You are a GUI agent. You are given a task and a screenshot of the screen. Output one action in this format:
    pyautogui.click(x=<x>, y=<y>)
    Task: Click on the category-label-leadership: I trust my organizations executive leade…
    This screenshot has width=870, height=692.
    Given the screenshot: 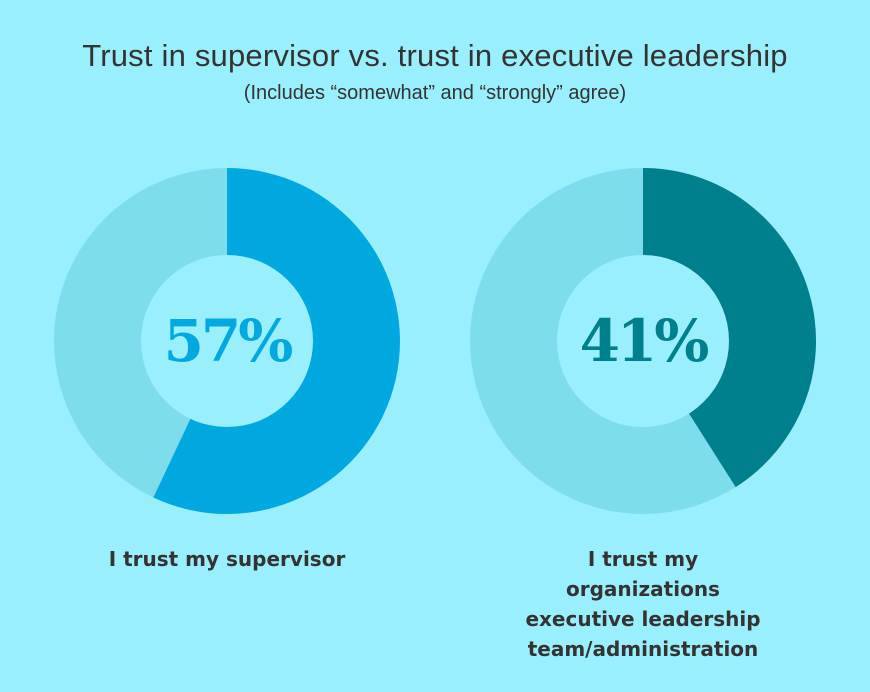 What is the action you would take?
    pyautogui.click(x=643, y=604)
    